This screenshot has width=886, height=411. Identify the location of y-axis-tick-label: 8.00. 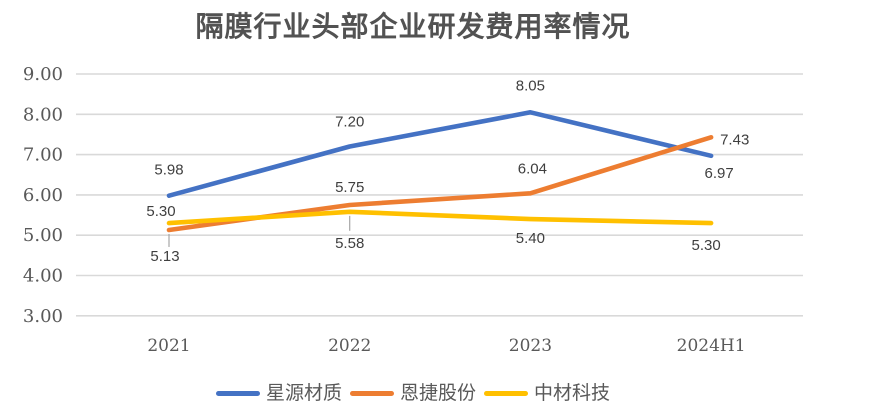
(43, 114).